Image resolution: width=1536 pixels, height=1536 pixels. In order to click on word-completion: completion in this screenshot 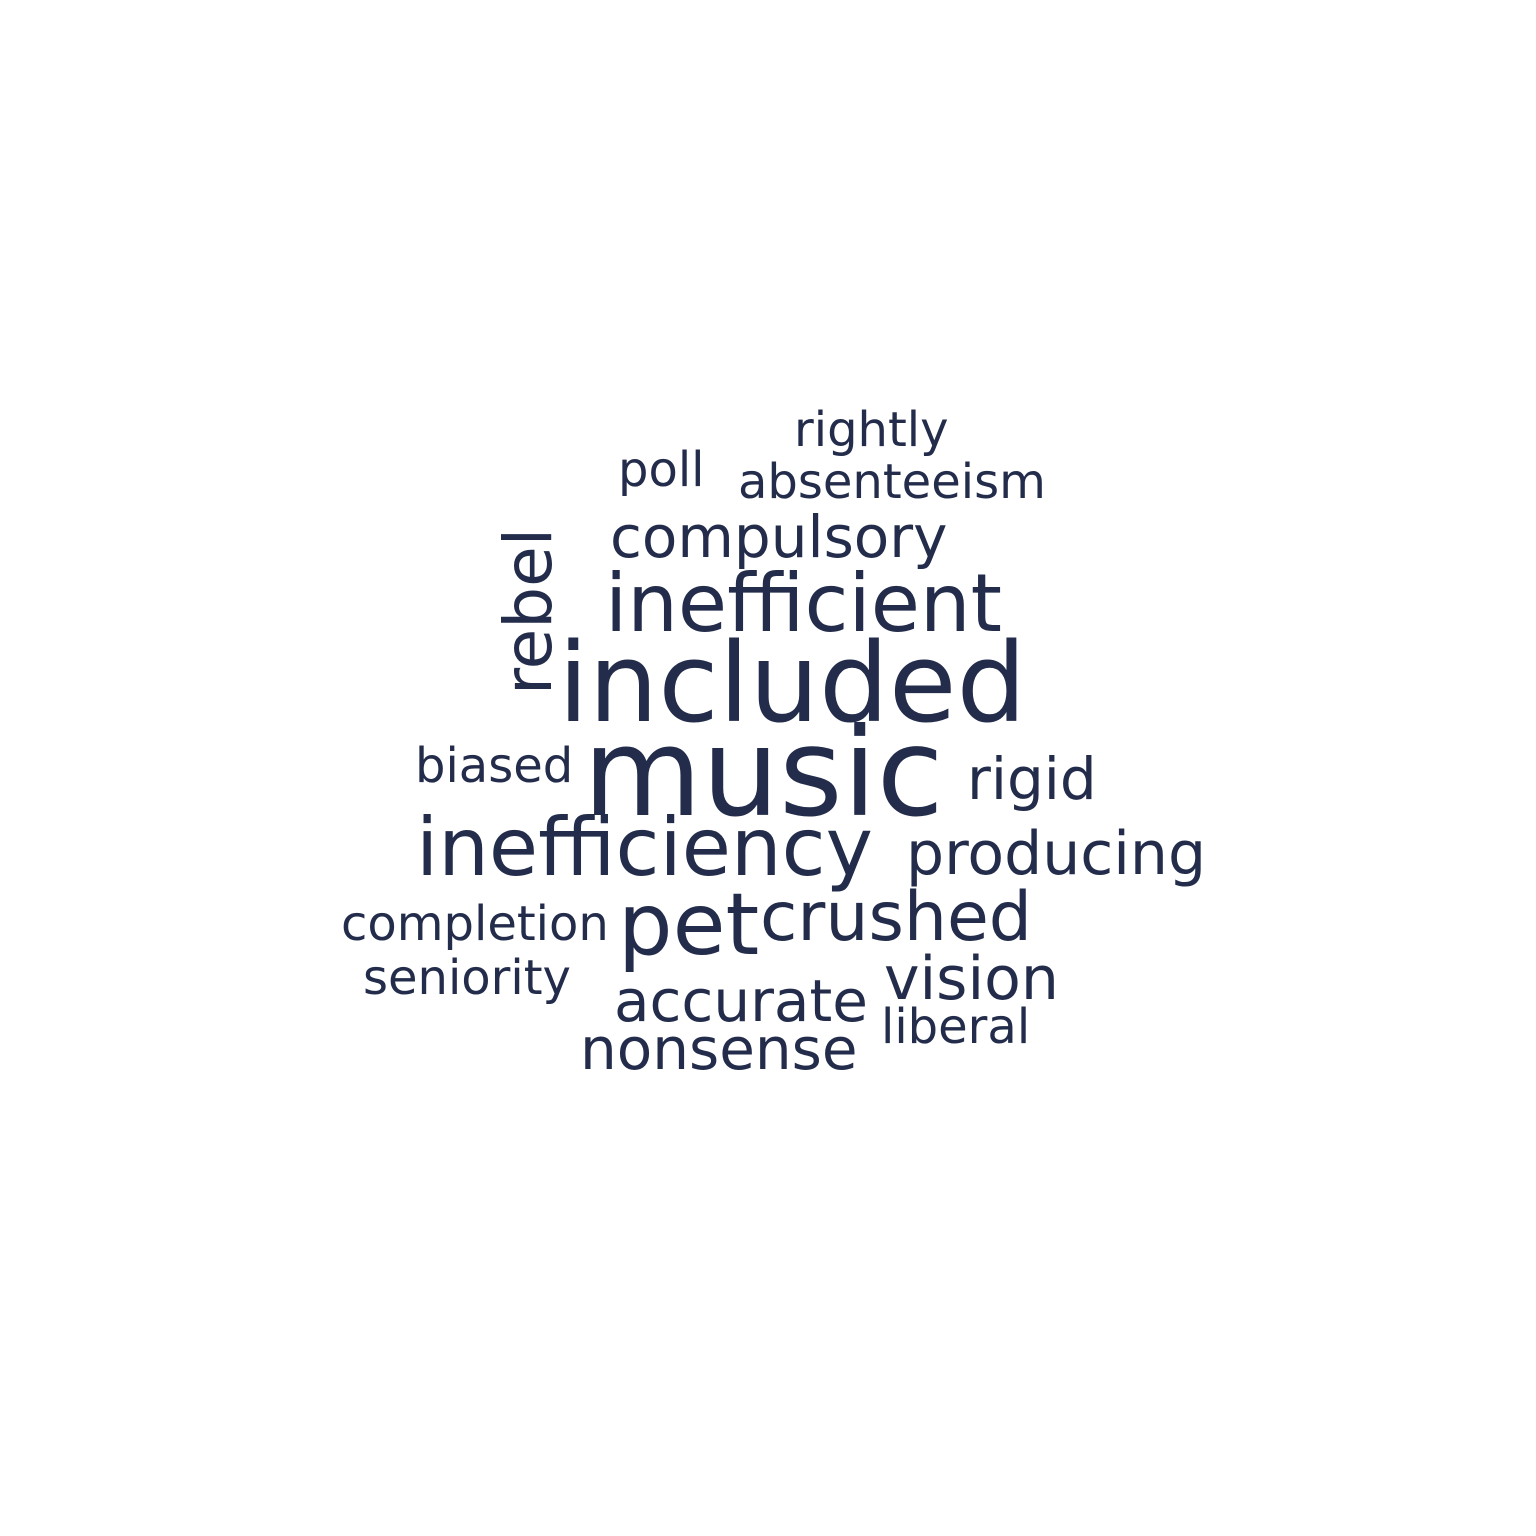, I will do `click(475, 924)`.